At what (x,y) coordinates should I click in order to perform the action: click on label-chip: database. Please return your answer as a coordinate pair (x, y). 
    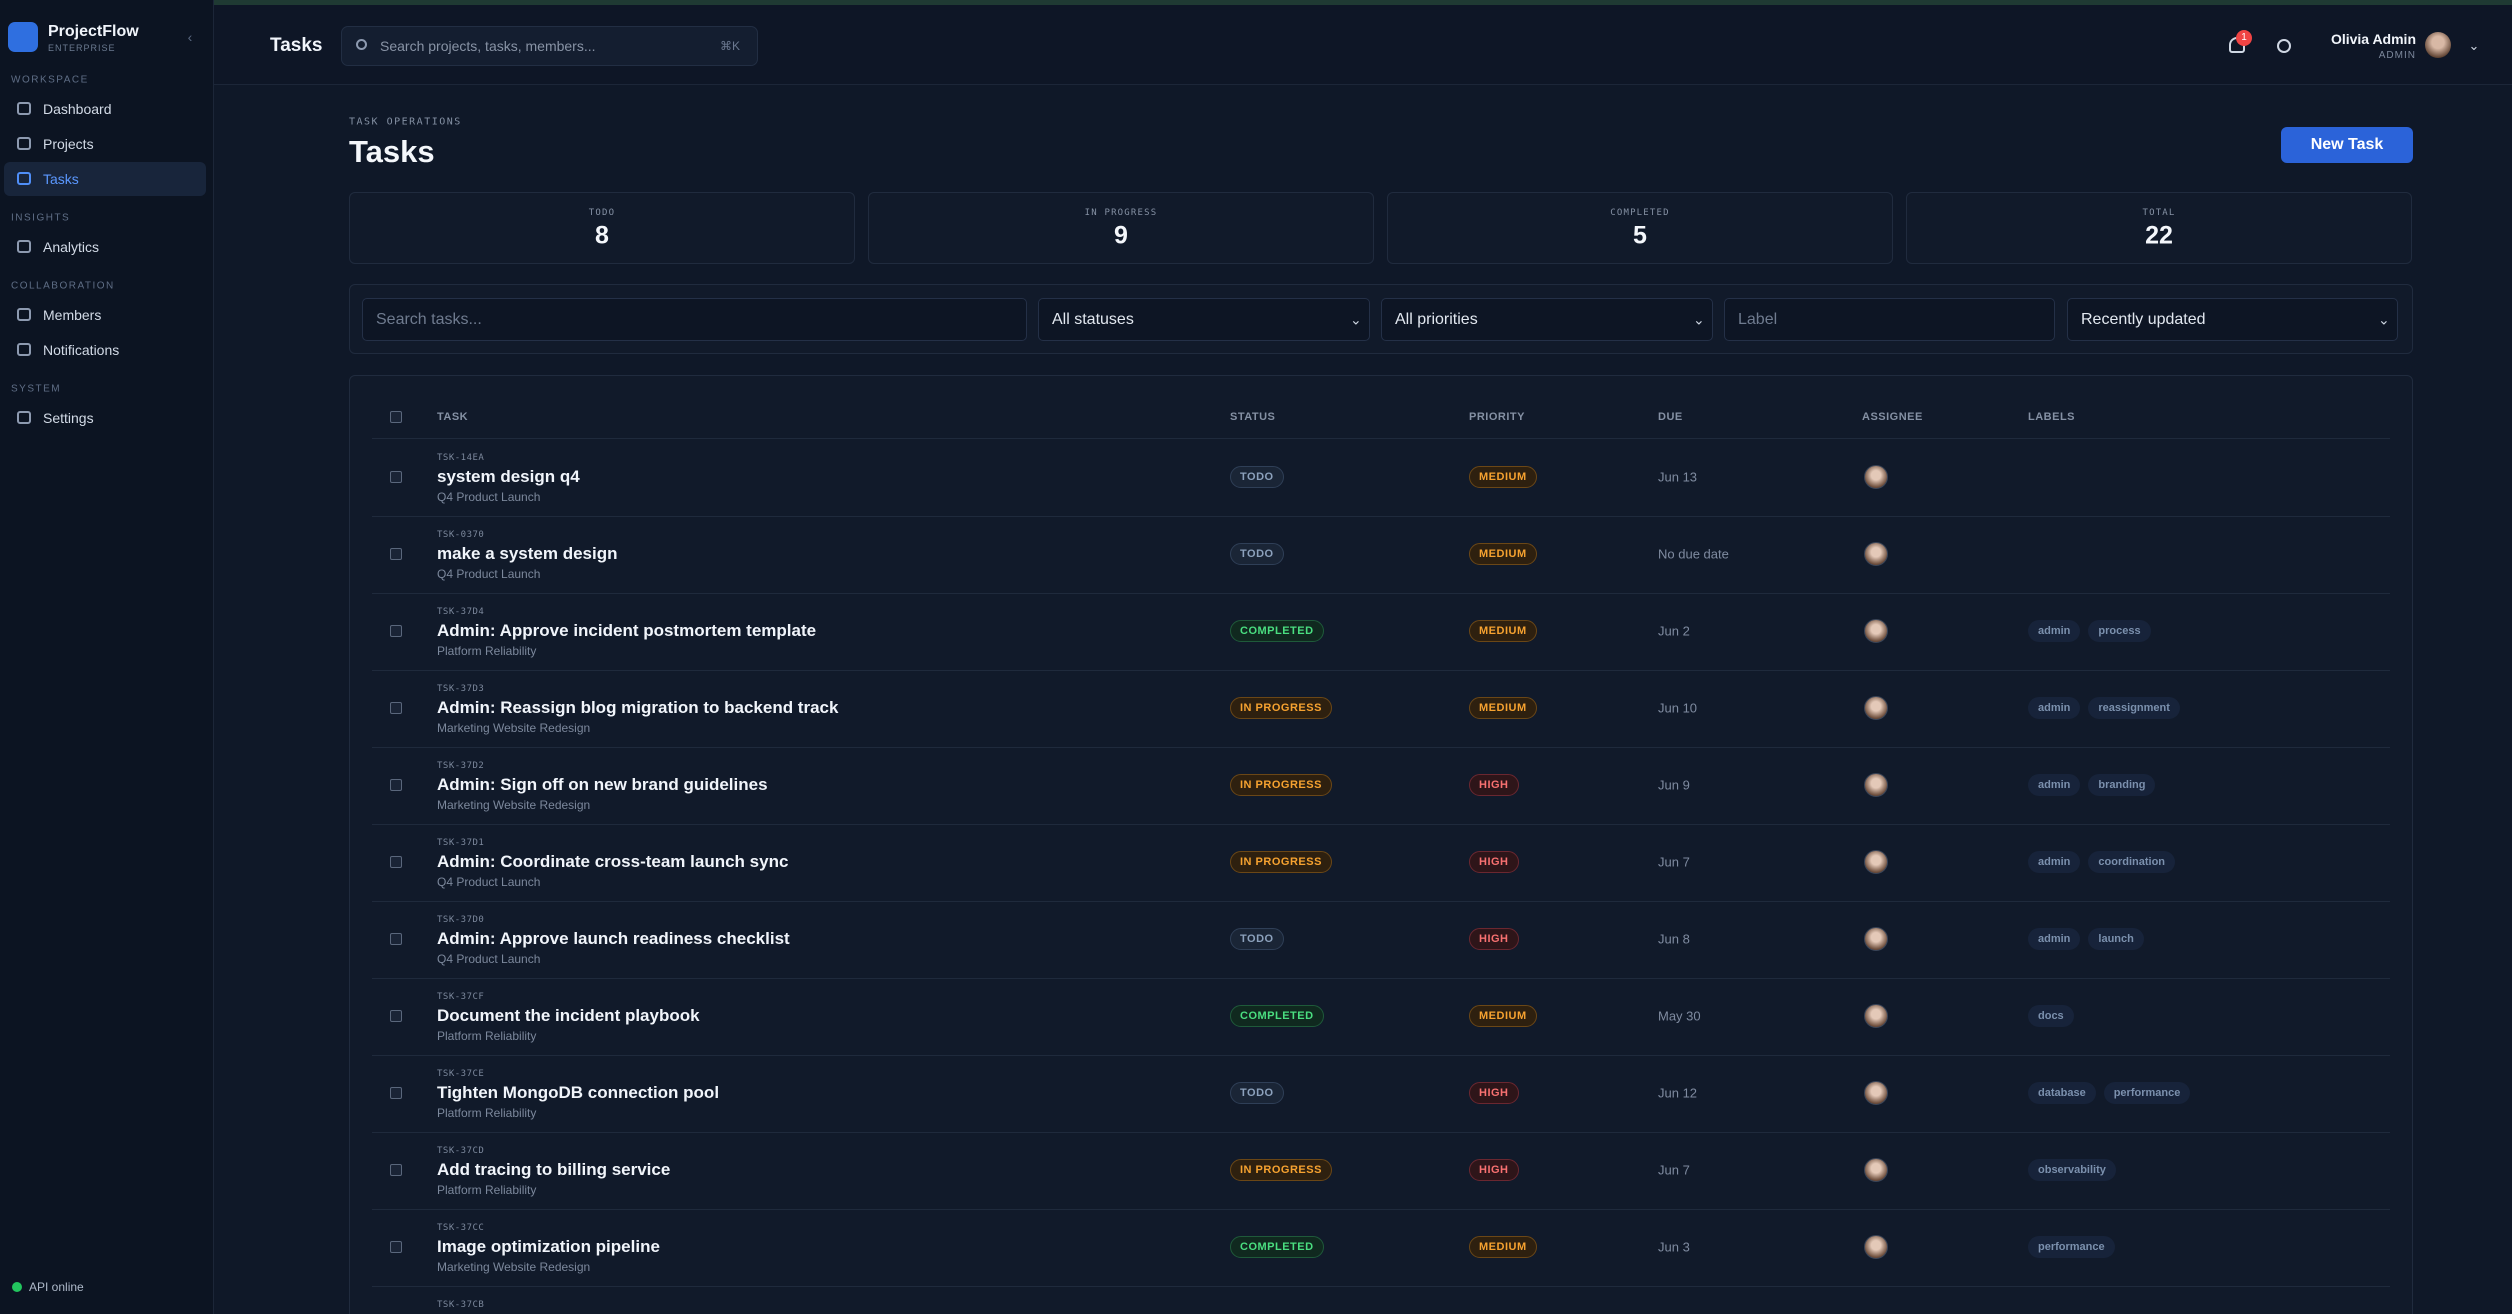
    Looking at the image, I should click on (2062, 1093).